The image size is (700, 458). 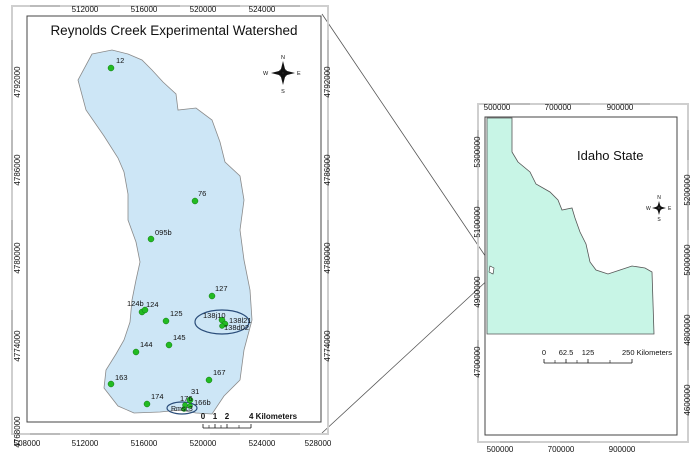 I want to click on station-label: 138d02, so click(x=236, y=327).